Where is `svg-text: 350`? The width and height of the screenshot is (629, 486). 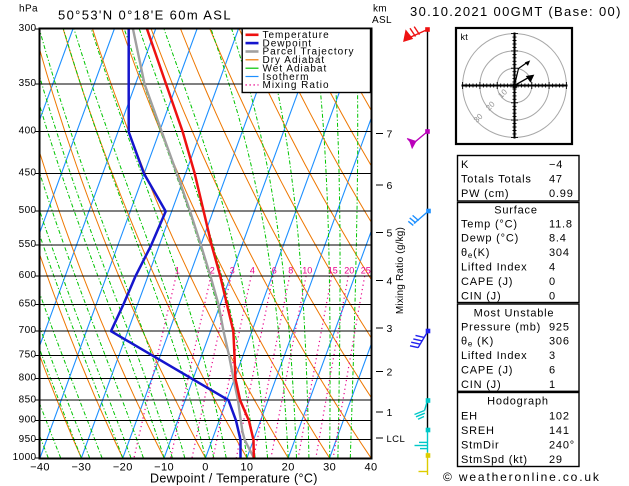
svg-text: 350 is located at coordinates (28, 83).